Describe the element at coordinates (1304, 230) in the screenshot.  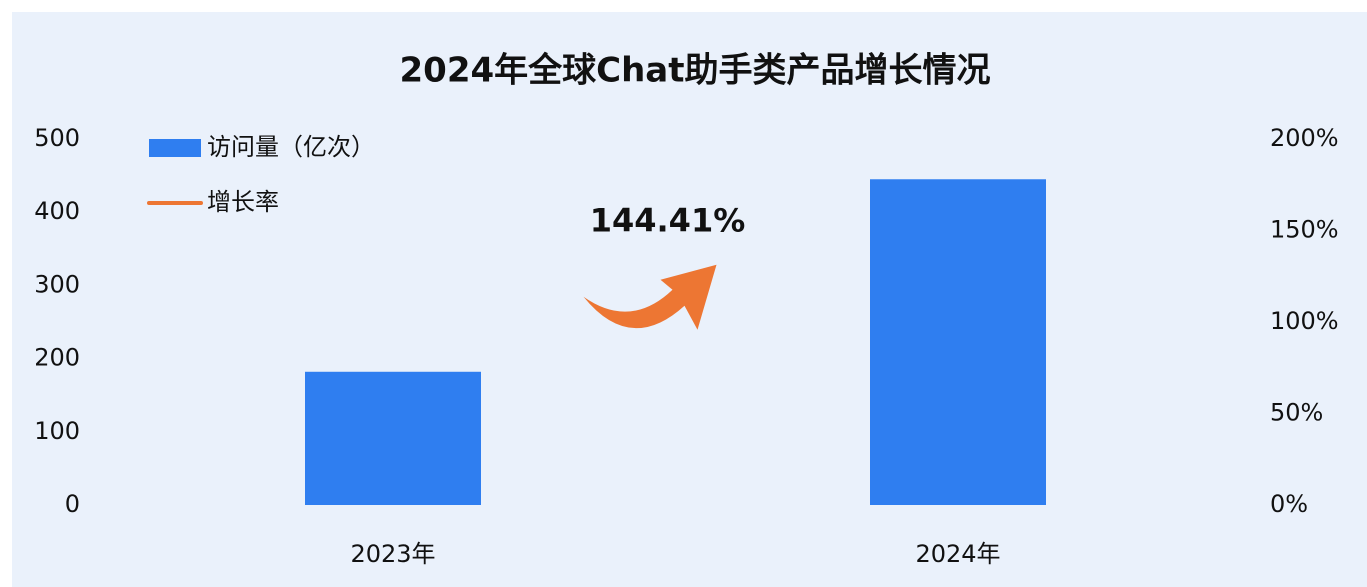
I see `y2-tick-label: 150%` at that location.